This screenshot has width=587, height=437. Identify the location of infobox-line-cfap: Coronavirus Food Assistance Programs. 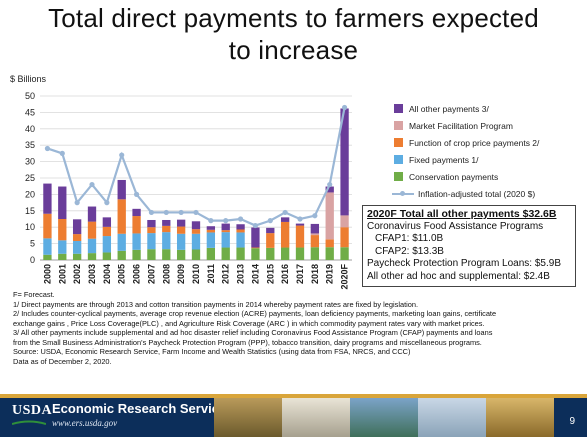
(455, 226).